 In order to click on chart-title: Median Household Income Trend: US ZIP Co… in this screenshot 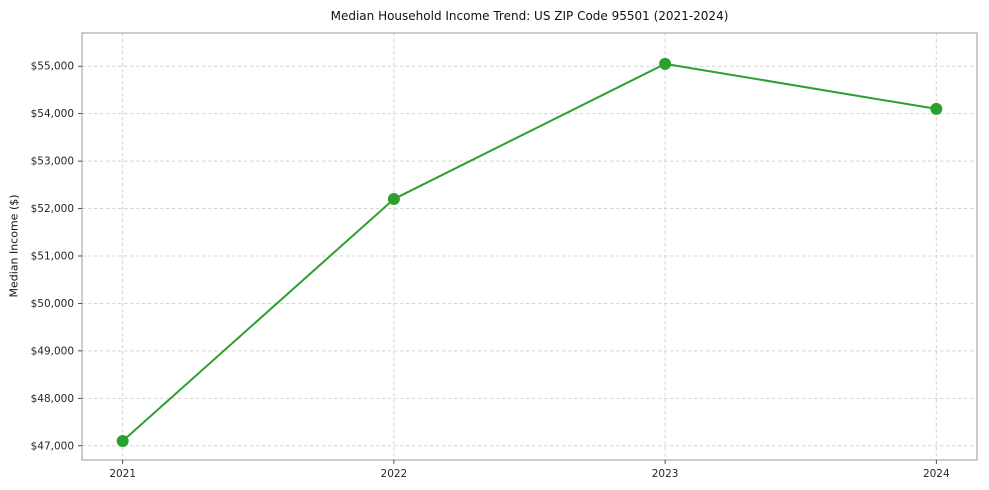, I will do `click(529, 16)`.